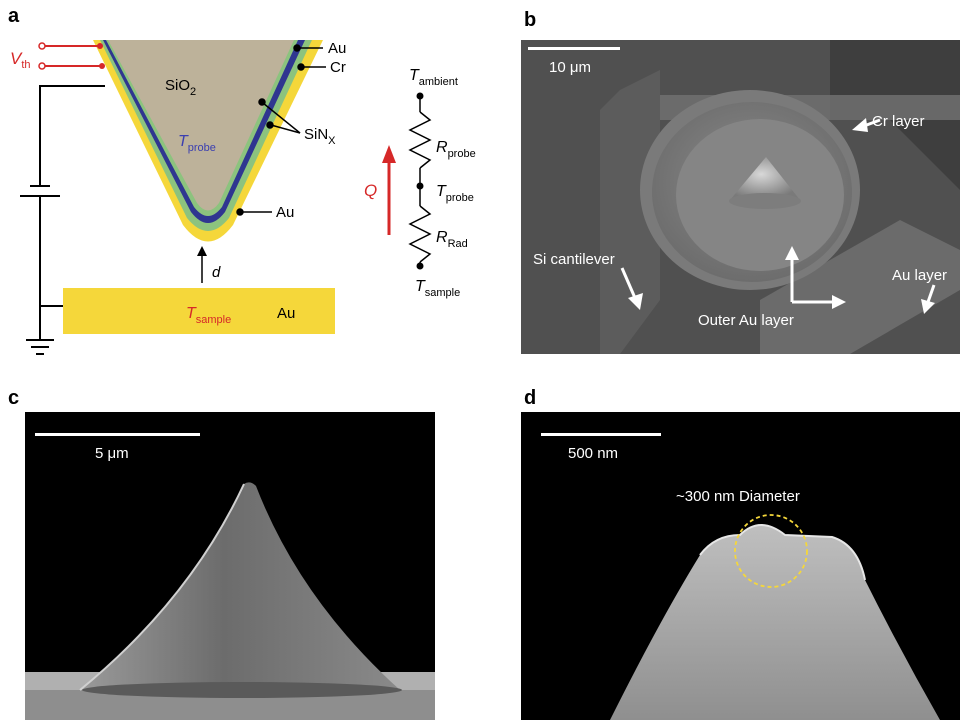  Describe the element at coordinates (286, 313) in the screenshot. I see `au-sample-label: Au` at that location.